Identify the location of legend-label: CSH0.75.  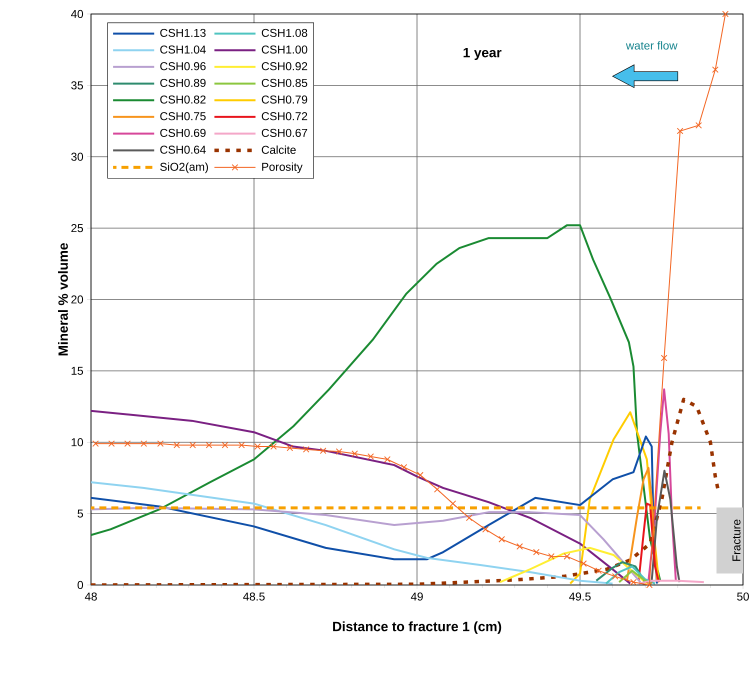
(183, 116).